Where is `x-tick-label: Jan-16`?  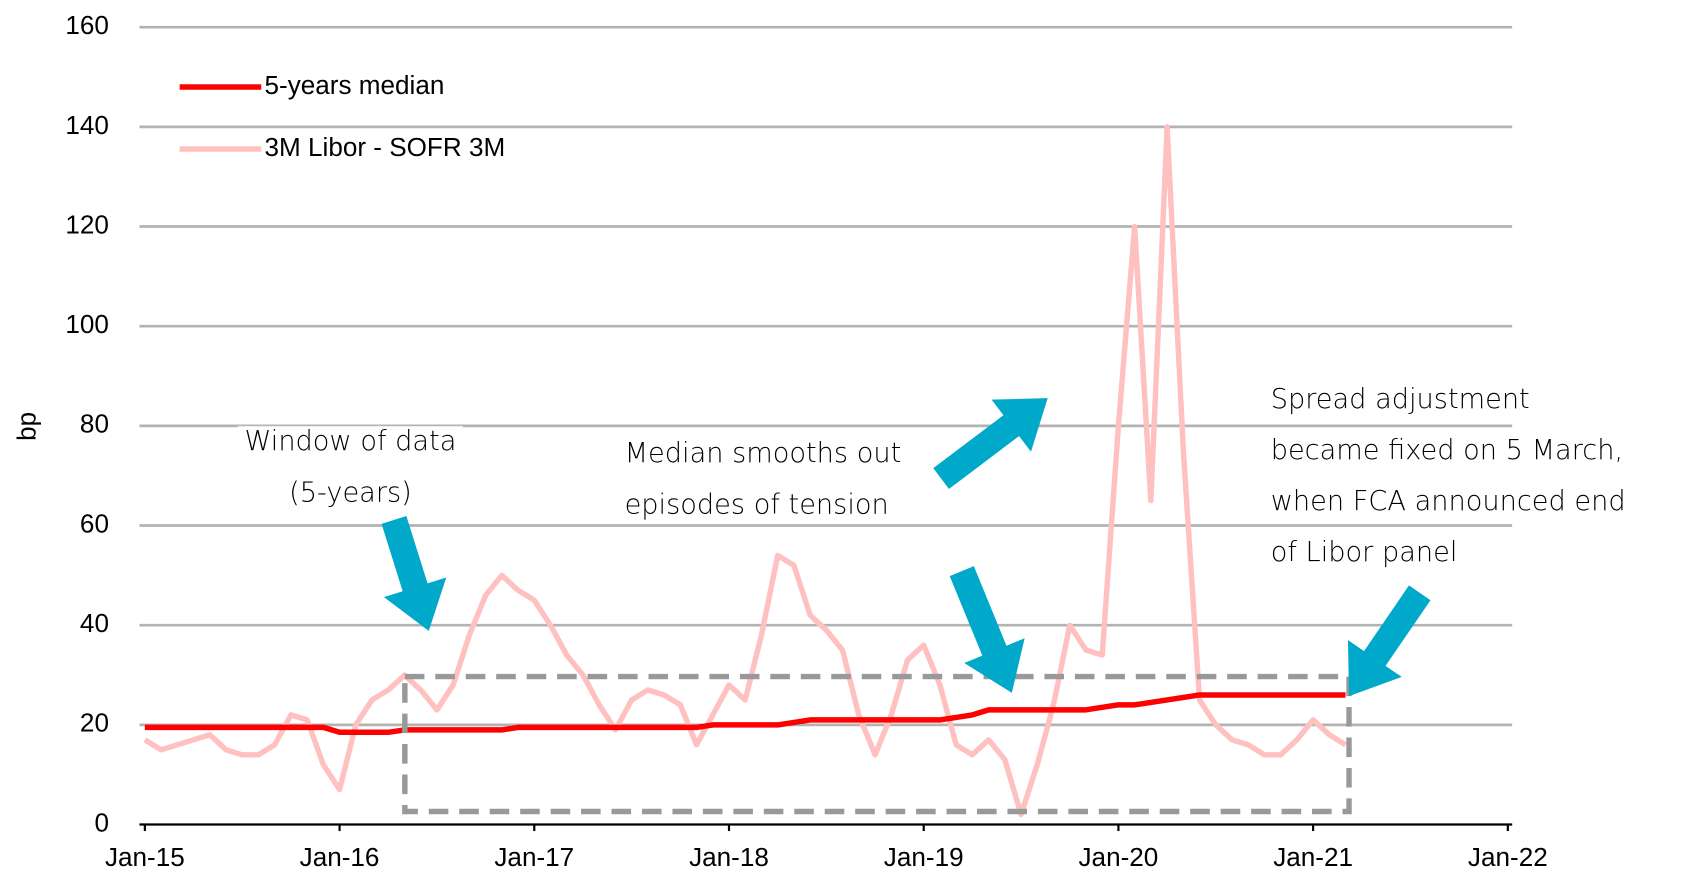 x-tick-label: Jan-16 is located at coordinates (340, 857).